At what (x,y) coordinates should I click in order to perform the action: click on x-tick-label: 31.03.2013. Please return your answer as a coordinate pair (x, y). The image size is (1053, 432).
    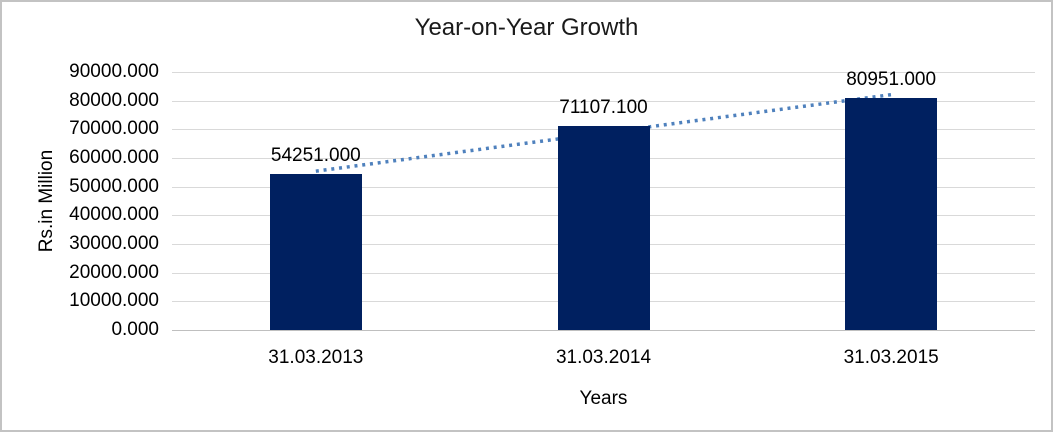
    Looking at the image, I should click on (316, 357).